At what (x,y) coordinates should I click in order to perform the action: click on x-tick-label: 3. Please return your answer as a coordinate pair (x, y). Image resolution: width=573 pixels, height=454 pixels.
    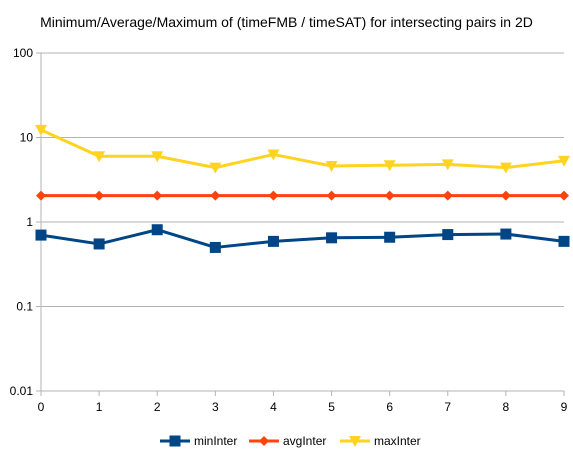
    Looking at the image, I should click on (215, 407).